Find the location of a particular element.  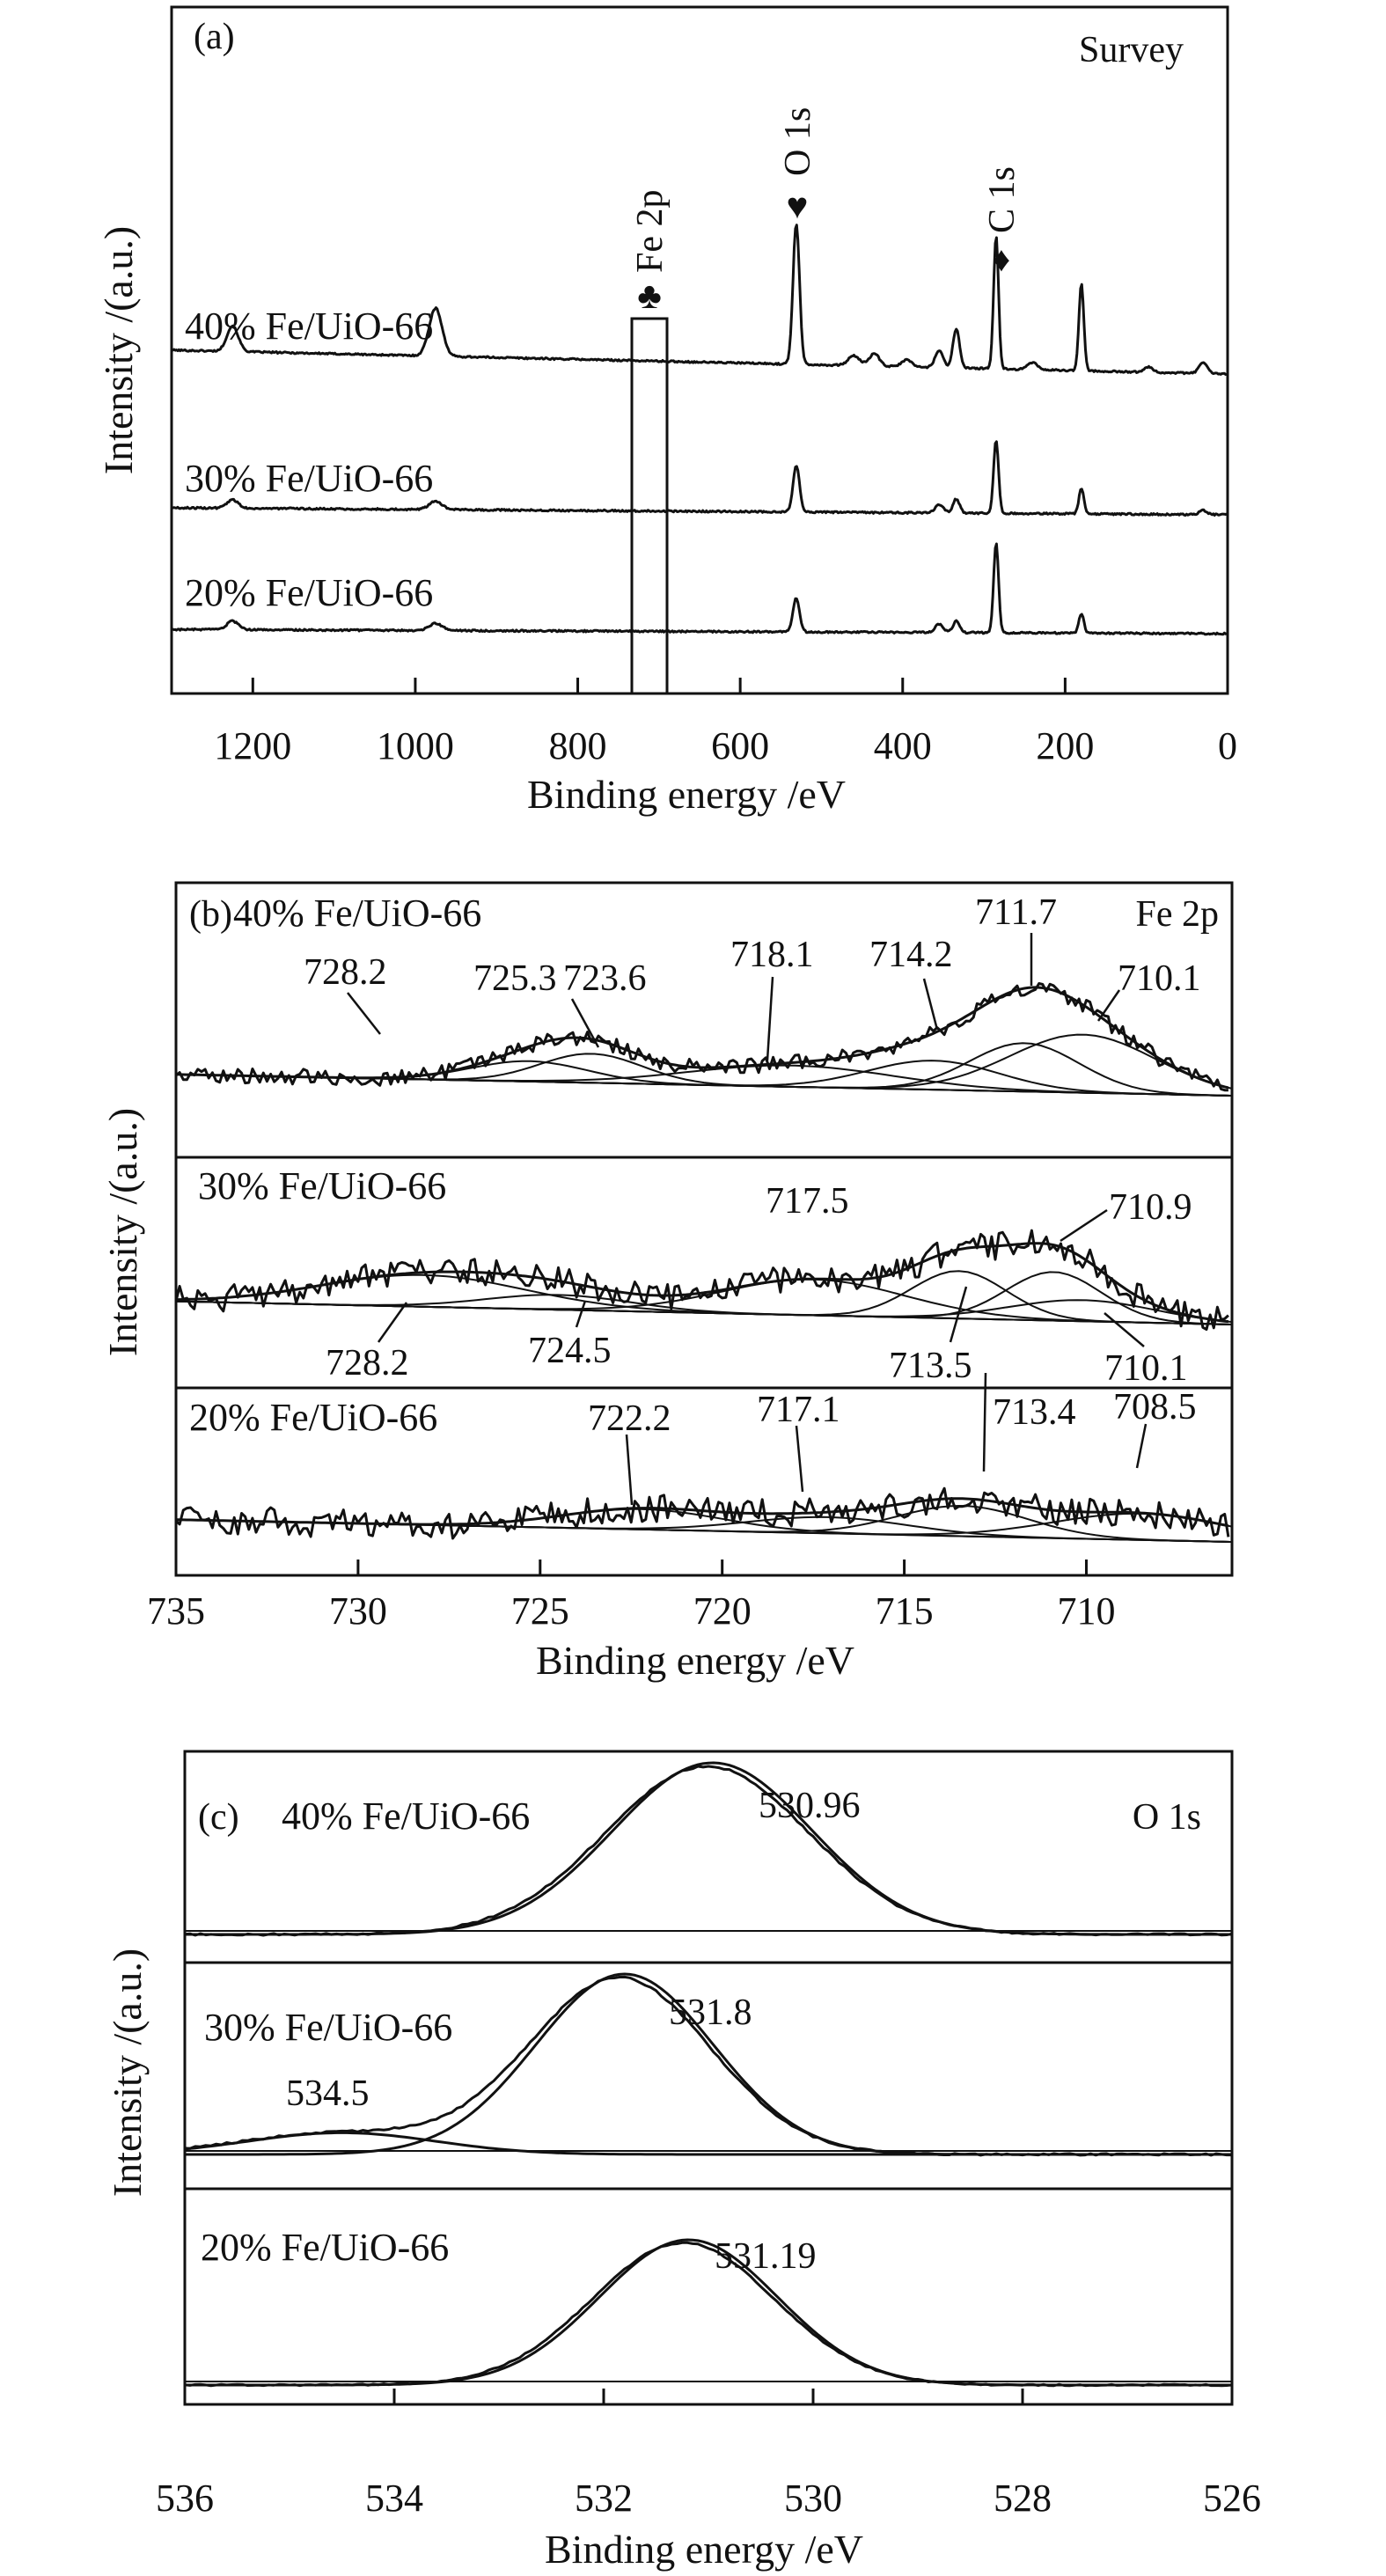

panel-c-xlabel: Binding energy /eV is located at coordinates (704, 2549).